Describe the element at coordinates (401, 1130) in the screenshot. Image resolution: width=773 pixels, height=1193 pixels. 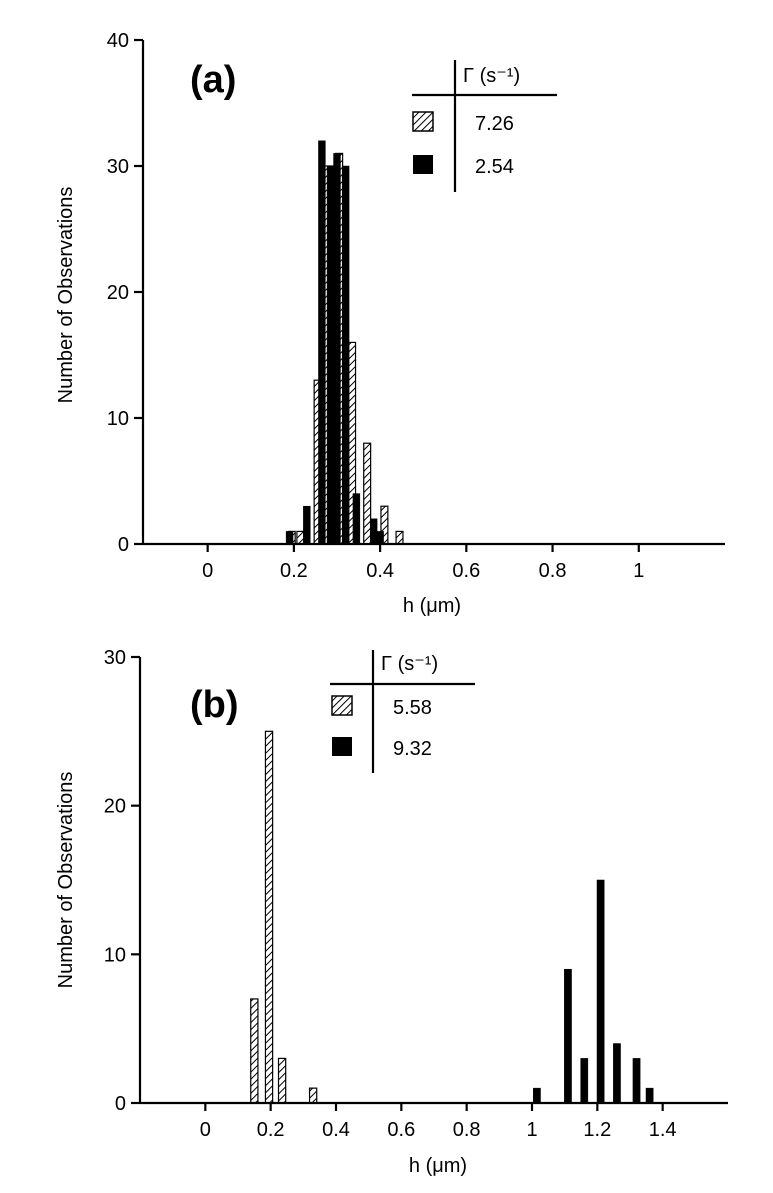
I see `x-tick-label-b-3: 0.6` at that location.